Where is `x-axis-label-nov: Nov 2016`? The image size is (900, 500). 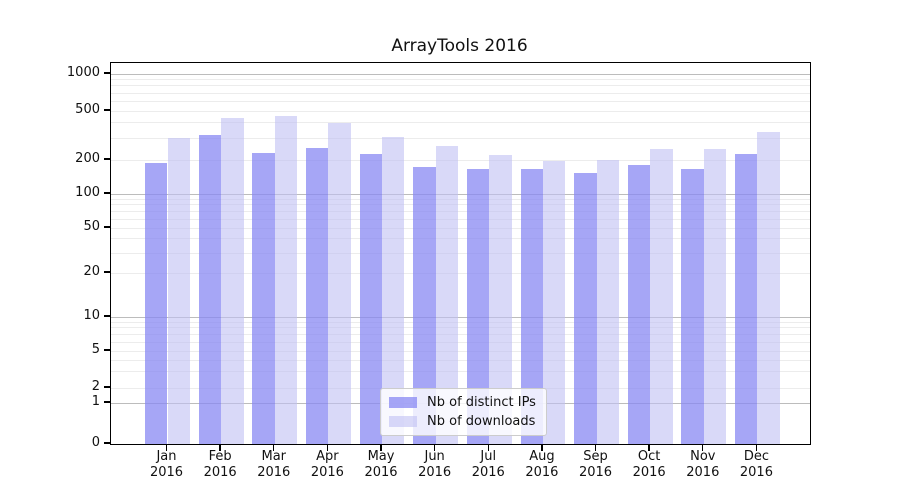
x-axis-label-nov: Nov 2016 is located at coordinates (703, 465).